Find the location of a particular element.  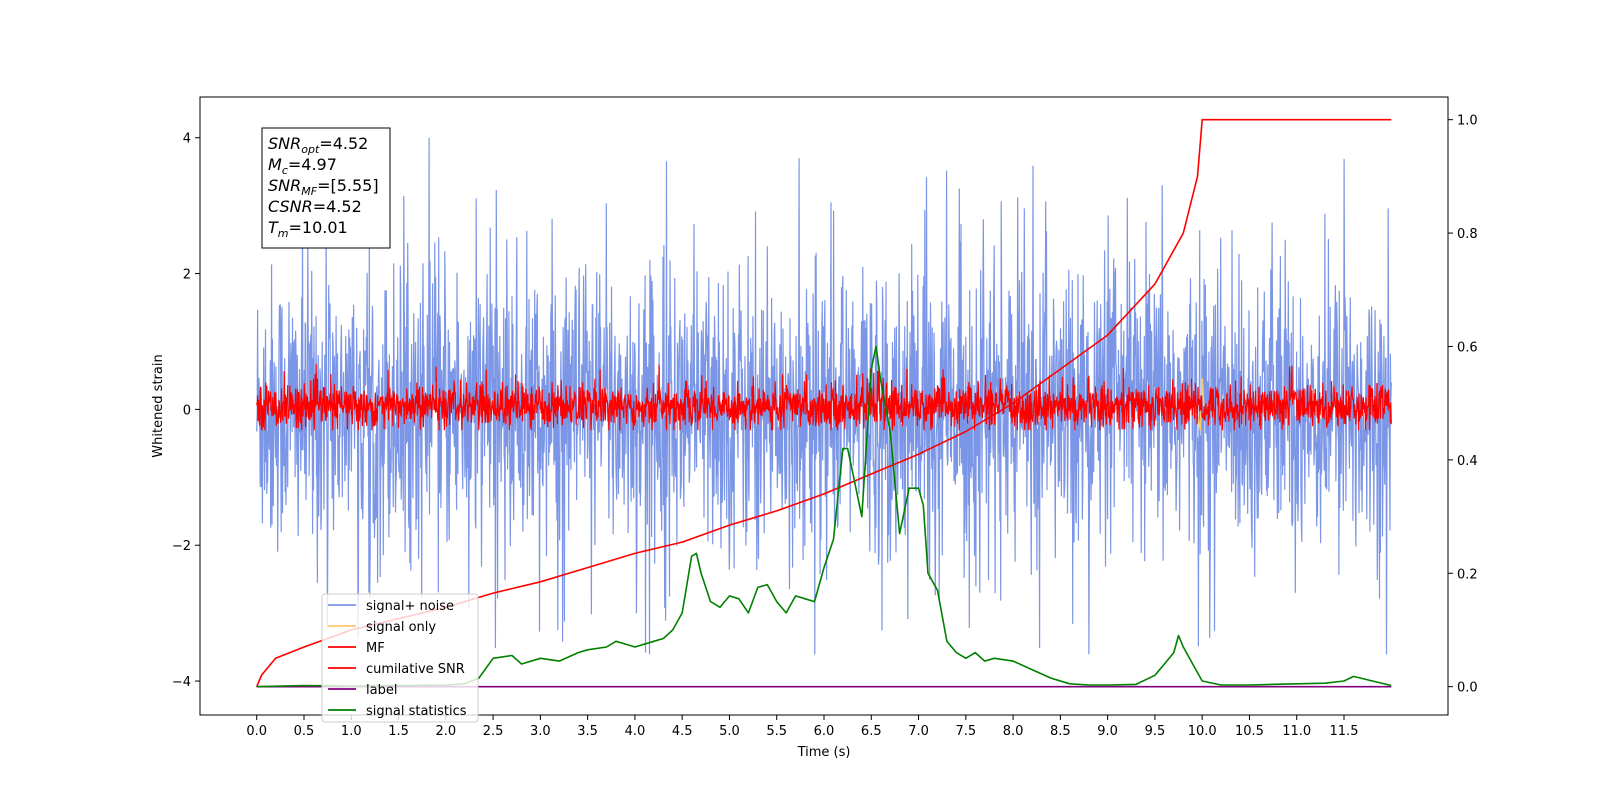

x-tick-label: 0.5 is located at coordinates (304, 731).